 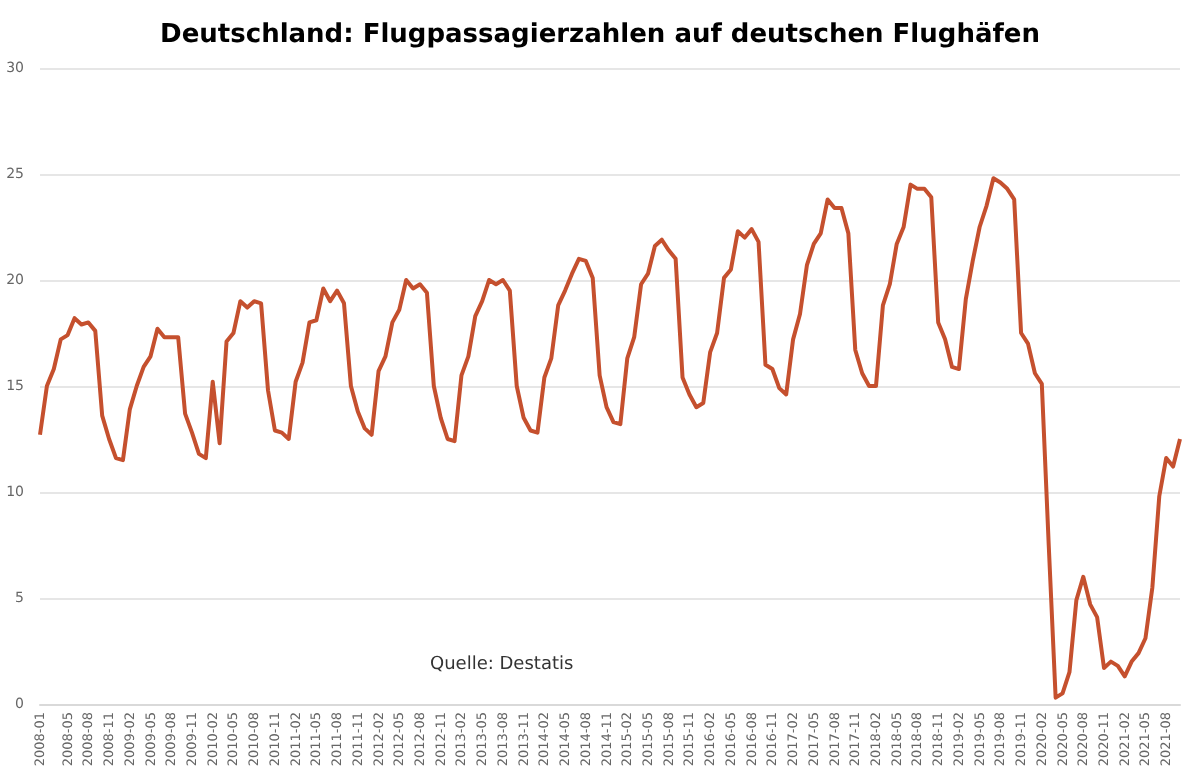 What do you see at coordinates (502, 665) in the screenshot?
I see `annotation: Quelle: Destatis` at bounding box center [502, 665].